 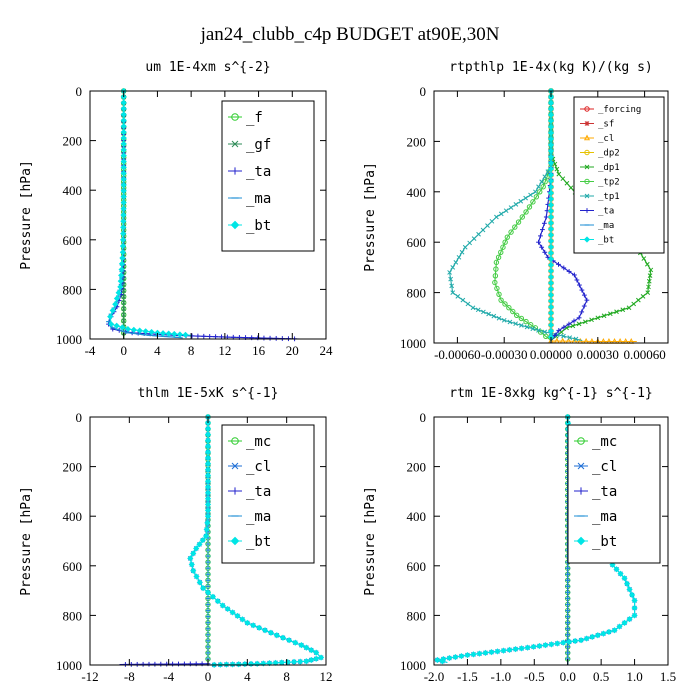 I want to click on series-markers-ta, so click(x=167, y=664).